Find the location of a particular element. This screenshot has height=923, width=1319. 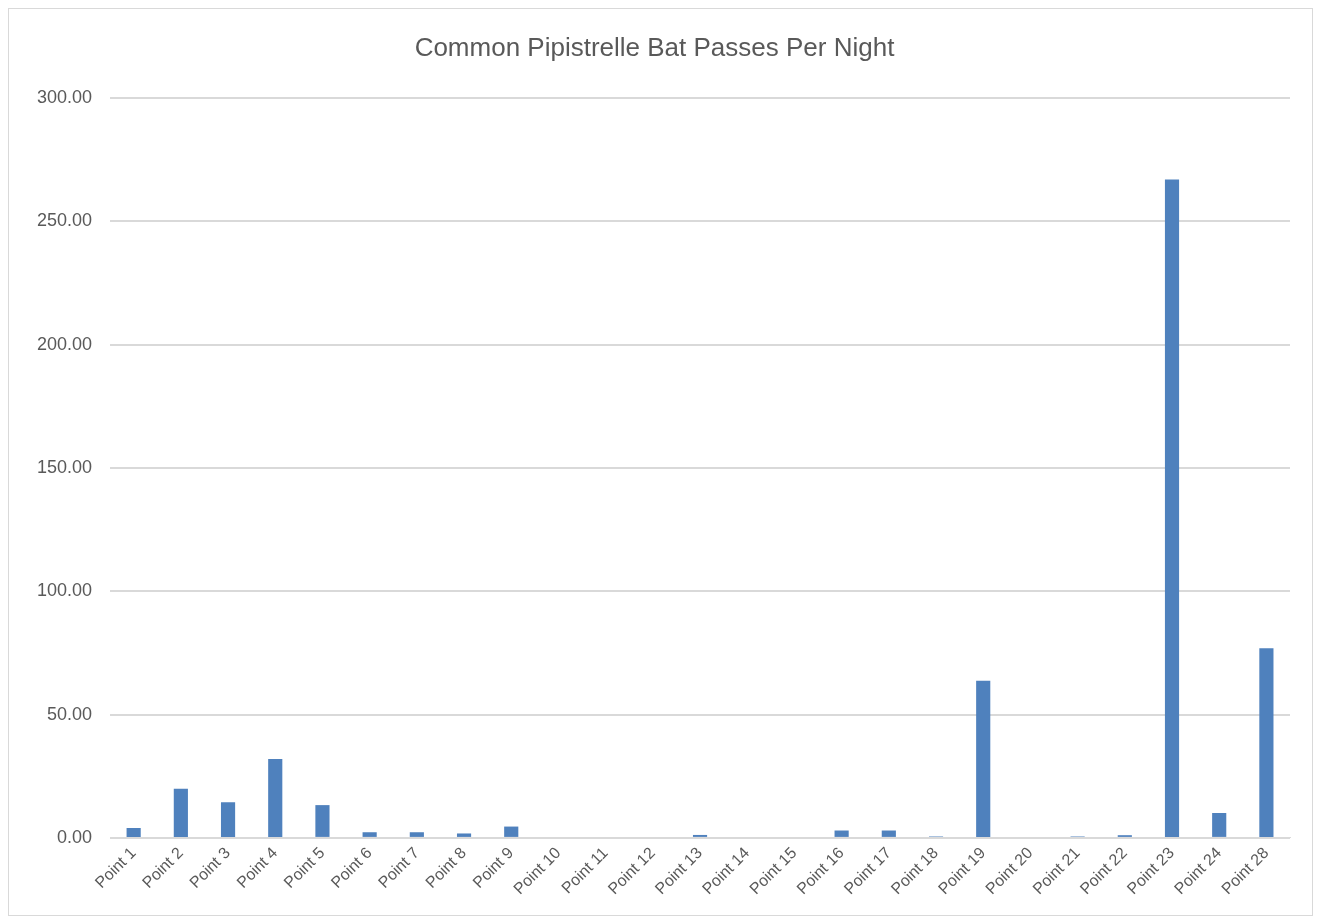

chart-title: Common Pipistrelle Bat Passes Per Night is located at coordinates (655, 46).